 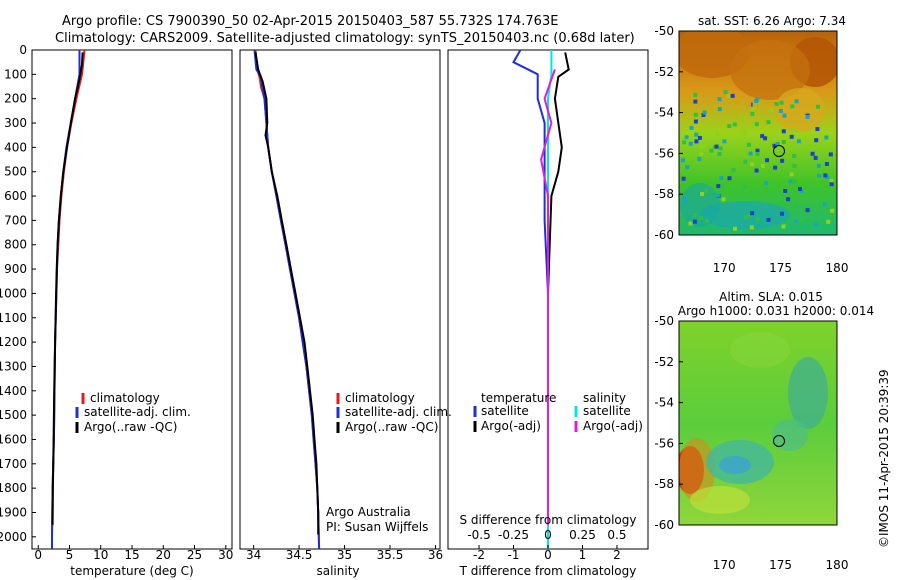 What do you see at coordinates (435, 555) in the screenshot?
I see `sal-tick-label: 36` at bounding box center [435, 555].